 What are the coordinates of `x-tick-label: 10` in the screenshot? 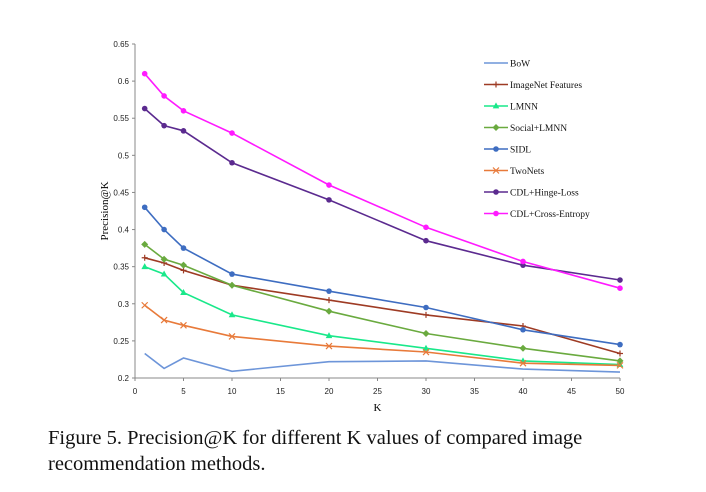 It's located at (232, 391).